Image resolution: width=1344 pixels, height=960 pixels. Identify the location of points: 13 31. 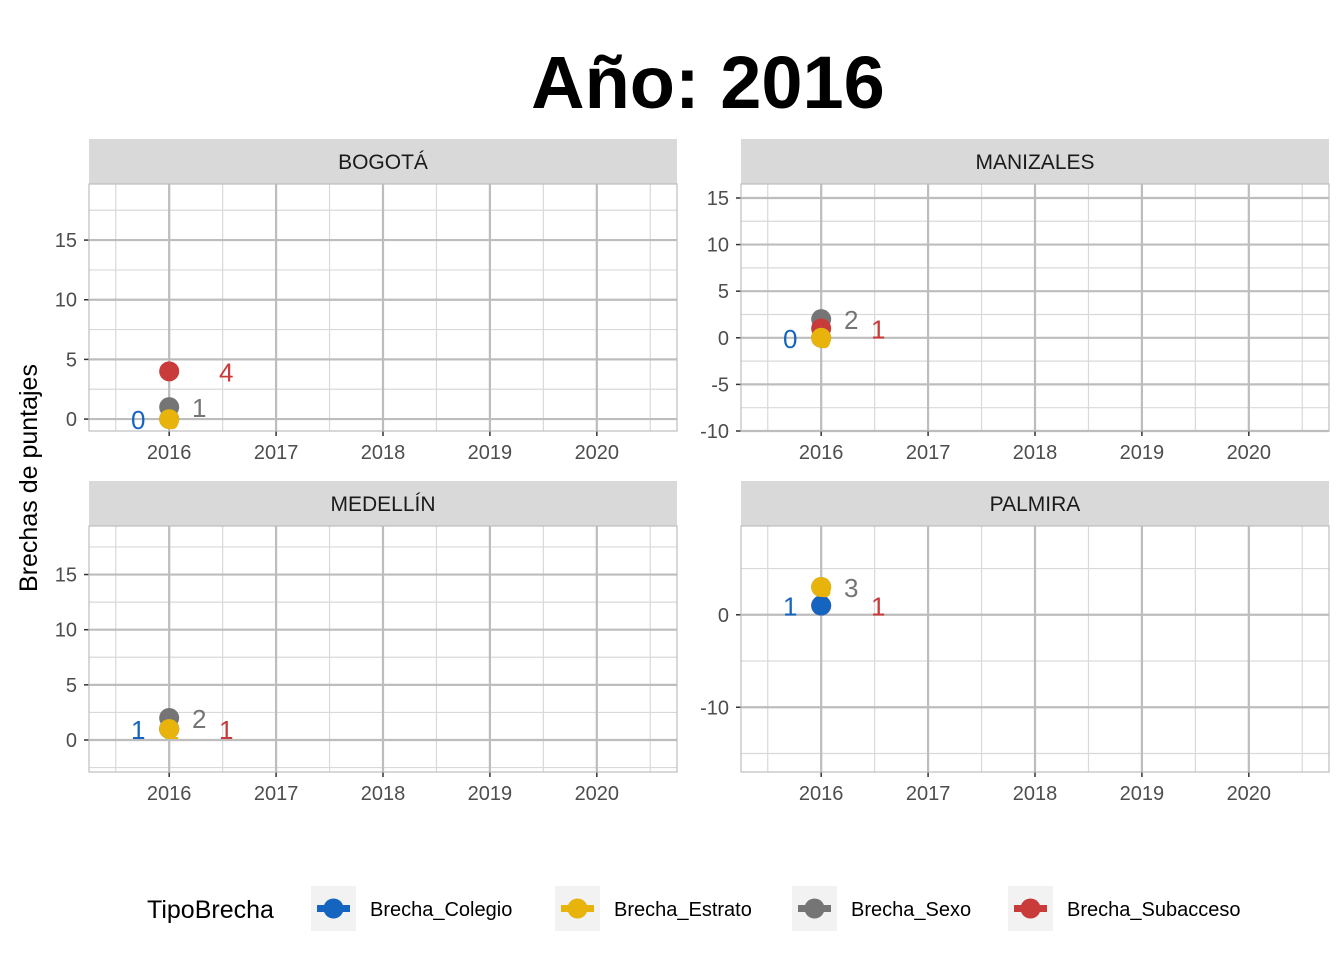
(834, 597).